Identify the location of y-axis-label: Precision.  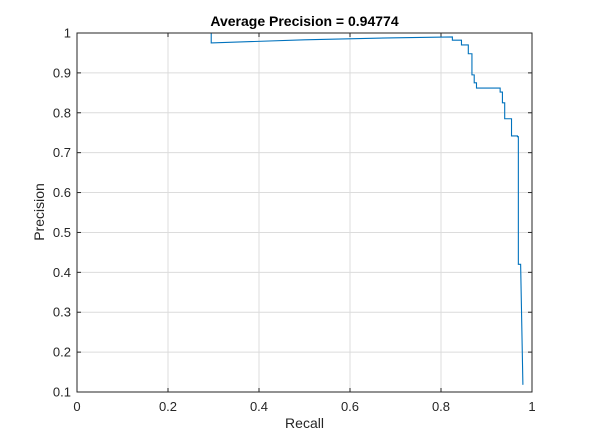
(39, 212).